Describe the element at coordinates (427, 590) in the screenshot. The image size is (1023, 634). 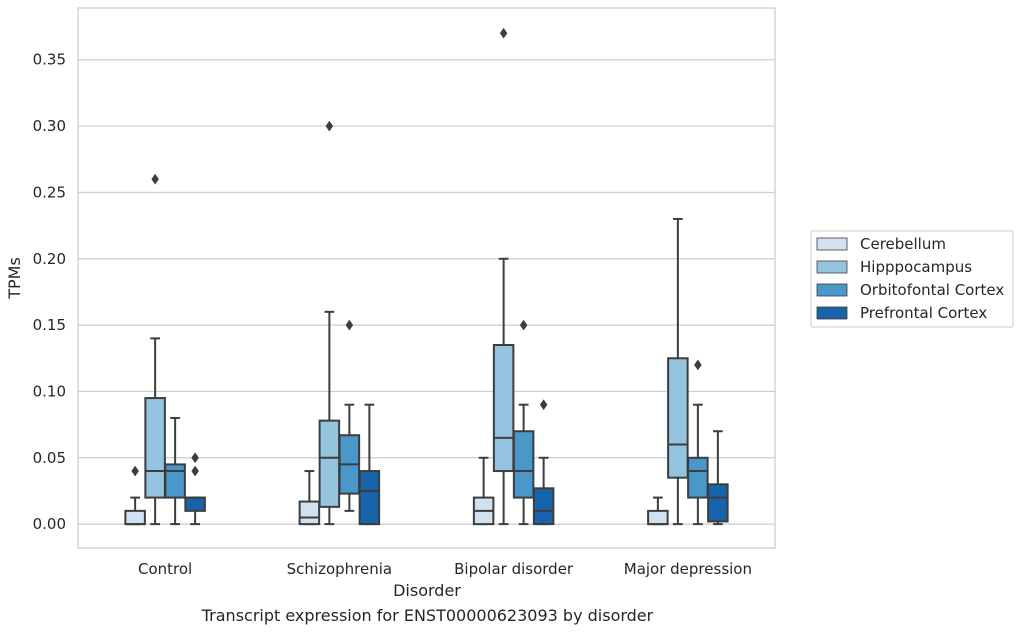
I see `x-axis-label: Disorder` at that location.